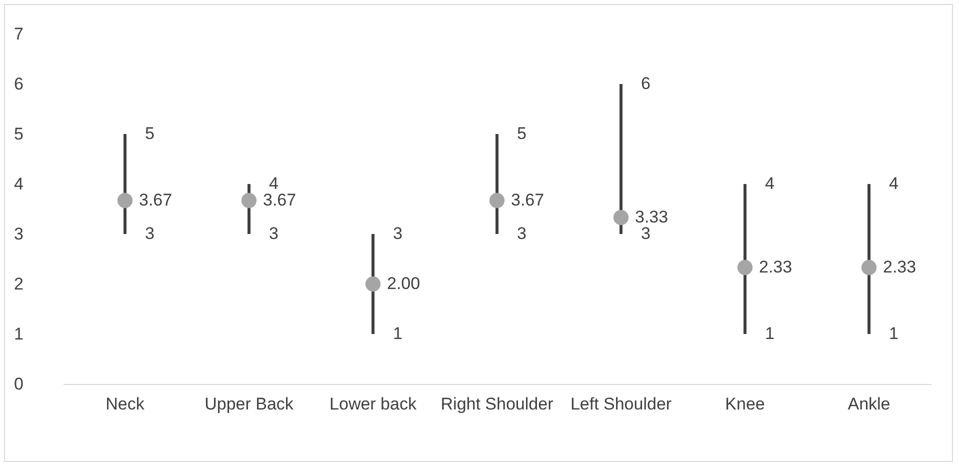 The height and width of the screenshot is (468, 959). Describe the element at coordinates (125, 404) in the screenshot. I see `x-tick-label: Neck` at that location.